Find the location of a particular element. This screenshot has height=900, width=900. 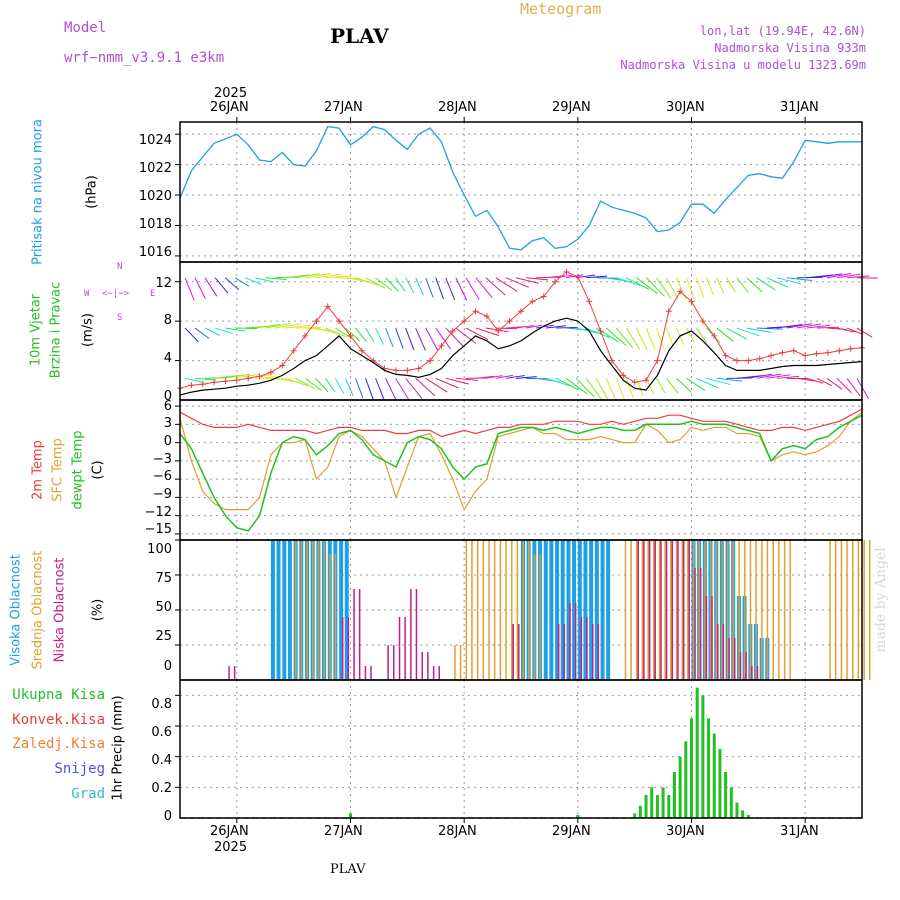

precip-tick: 0.8 is located at coordinates (161, 704).